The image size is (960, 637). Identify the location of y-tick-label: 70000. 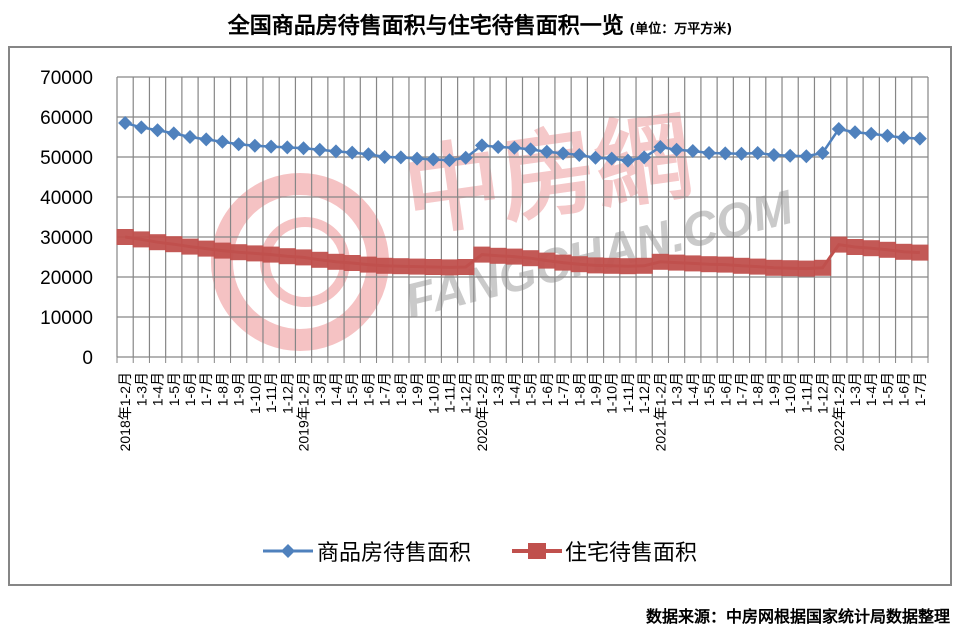
(66, 78).